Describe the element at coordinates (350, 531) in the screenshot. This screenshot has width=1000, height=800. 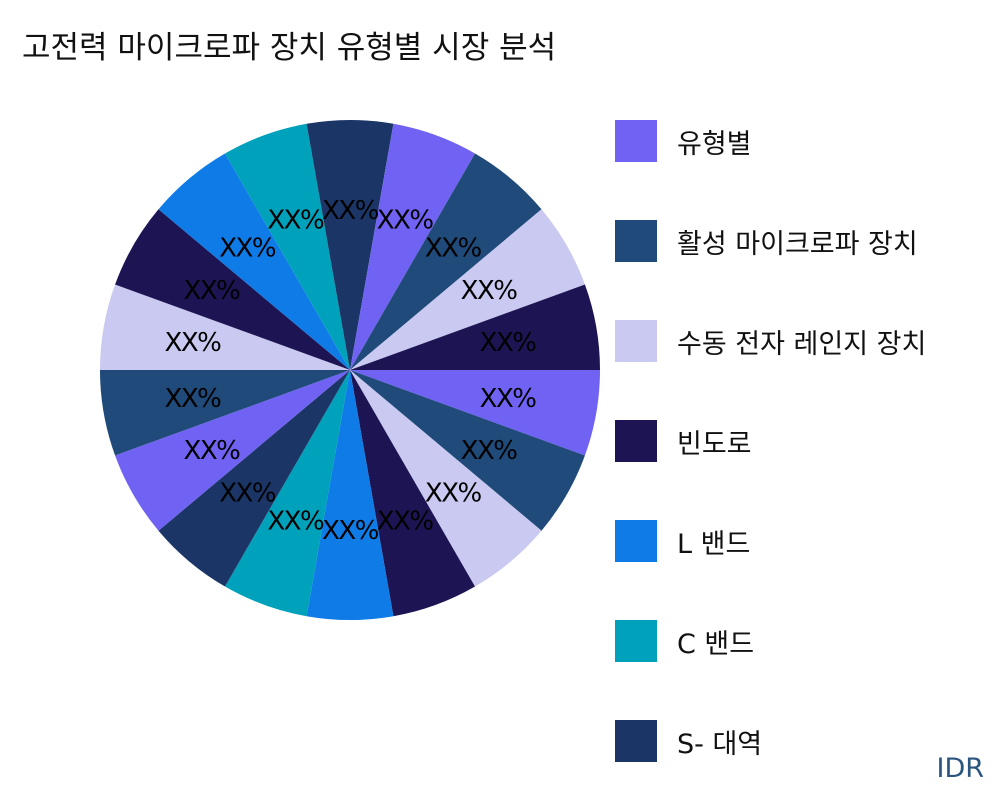
I see `slice-label-5: XX%` at that location.